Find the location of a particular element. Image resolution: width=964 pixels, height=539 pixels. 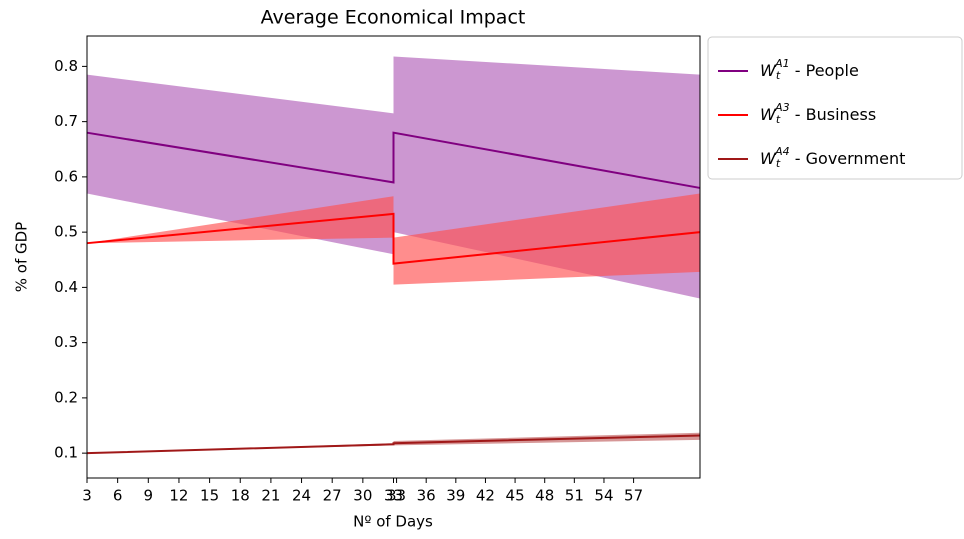

legend-name: - Government is located at coordinates (848, 158).